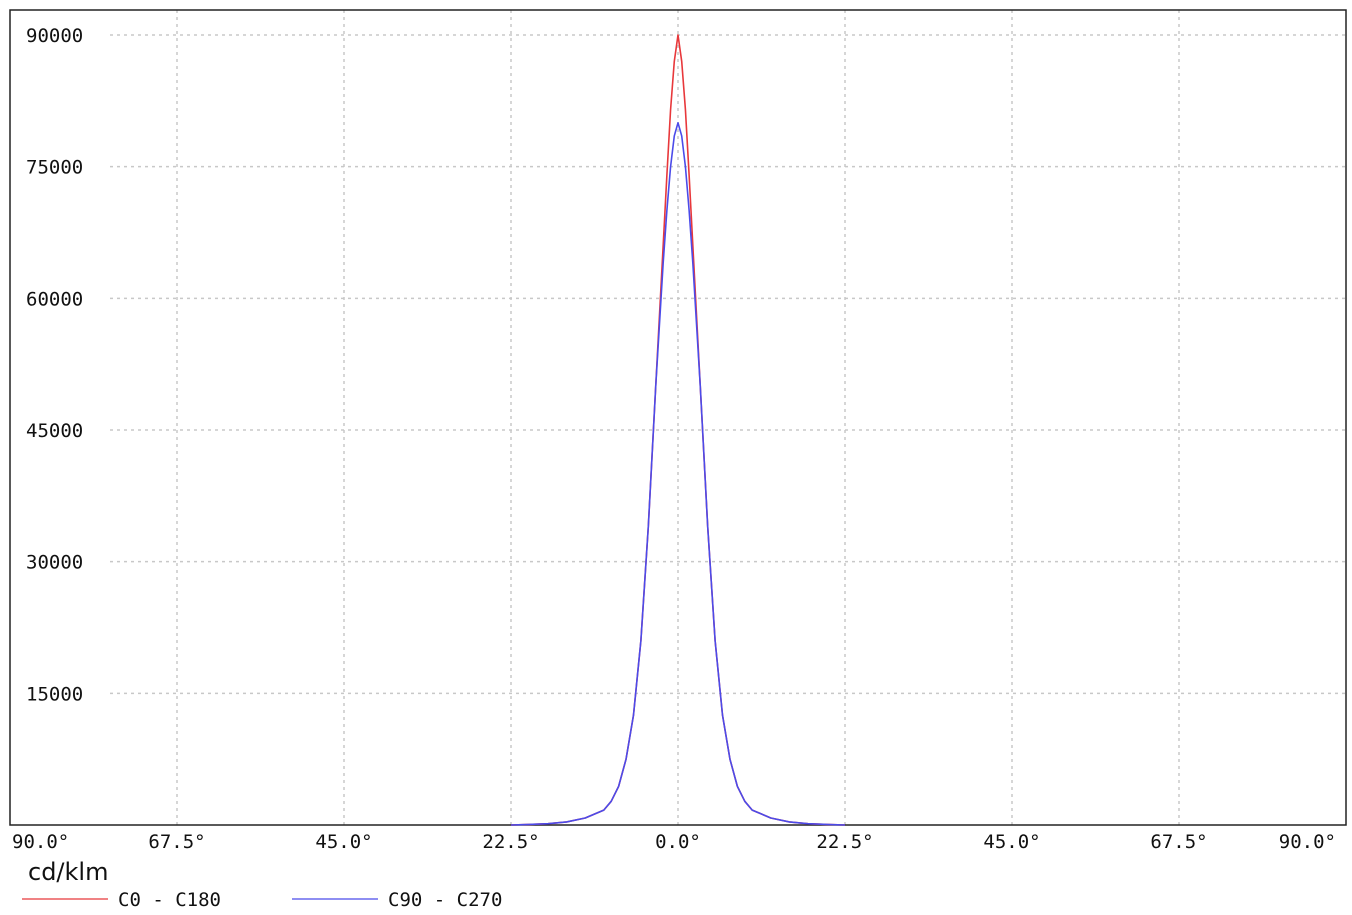 The height and width of the screenshot is (915, 1352). What do you see at coordinates (54, 694) in the screenshot?
I see `y-tick-label: 15000` at bounding box center [54, 694].